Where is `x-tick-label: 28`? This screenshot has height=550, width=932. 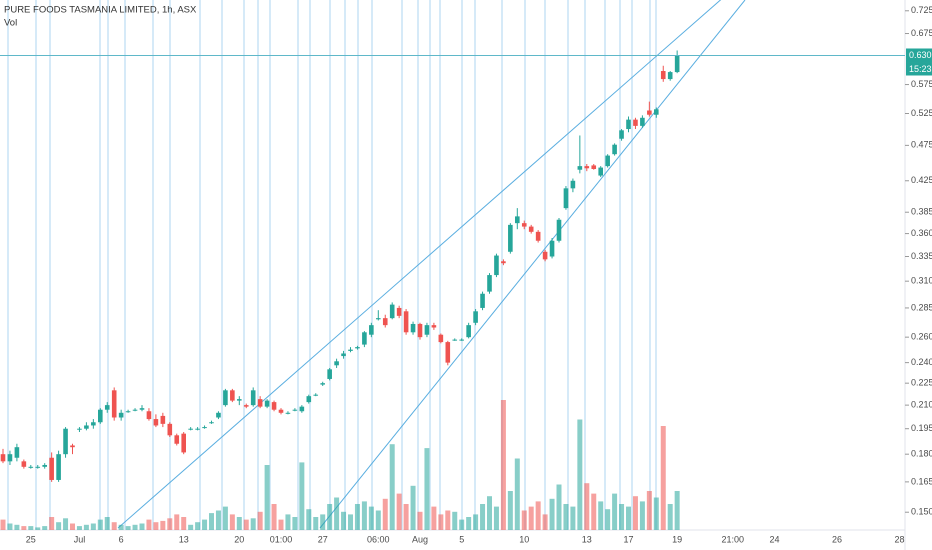
x-tick-label: 28 is located at coordinates (900, 539).